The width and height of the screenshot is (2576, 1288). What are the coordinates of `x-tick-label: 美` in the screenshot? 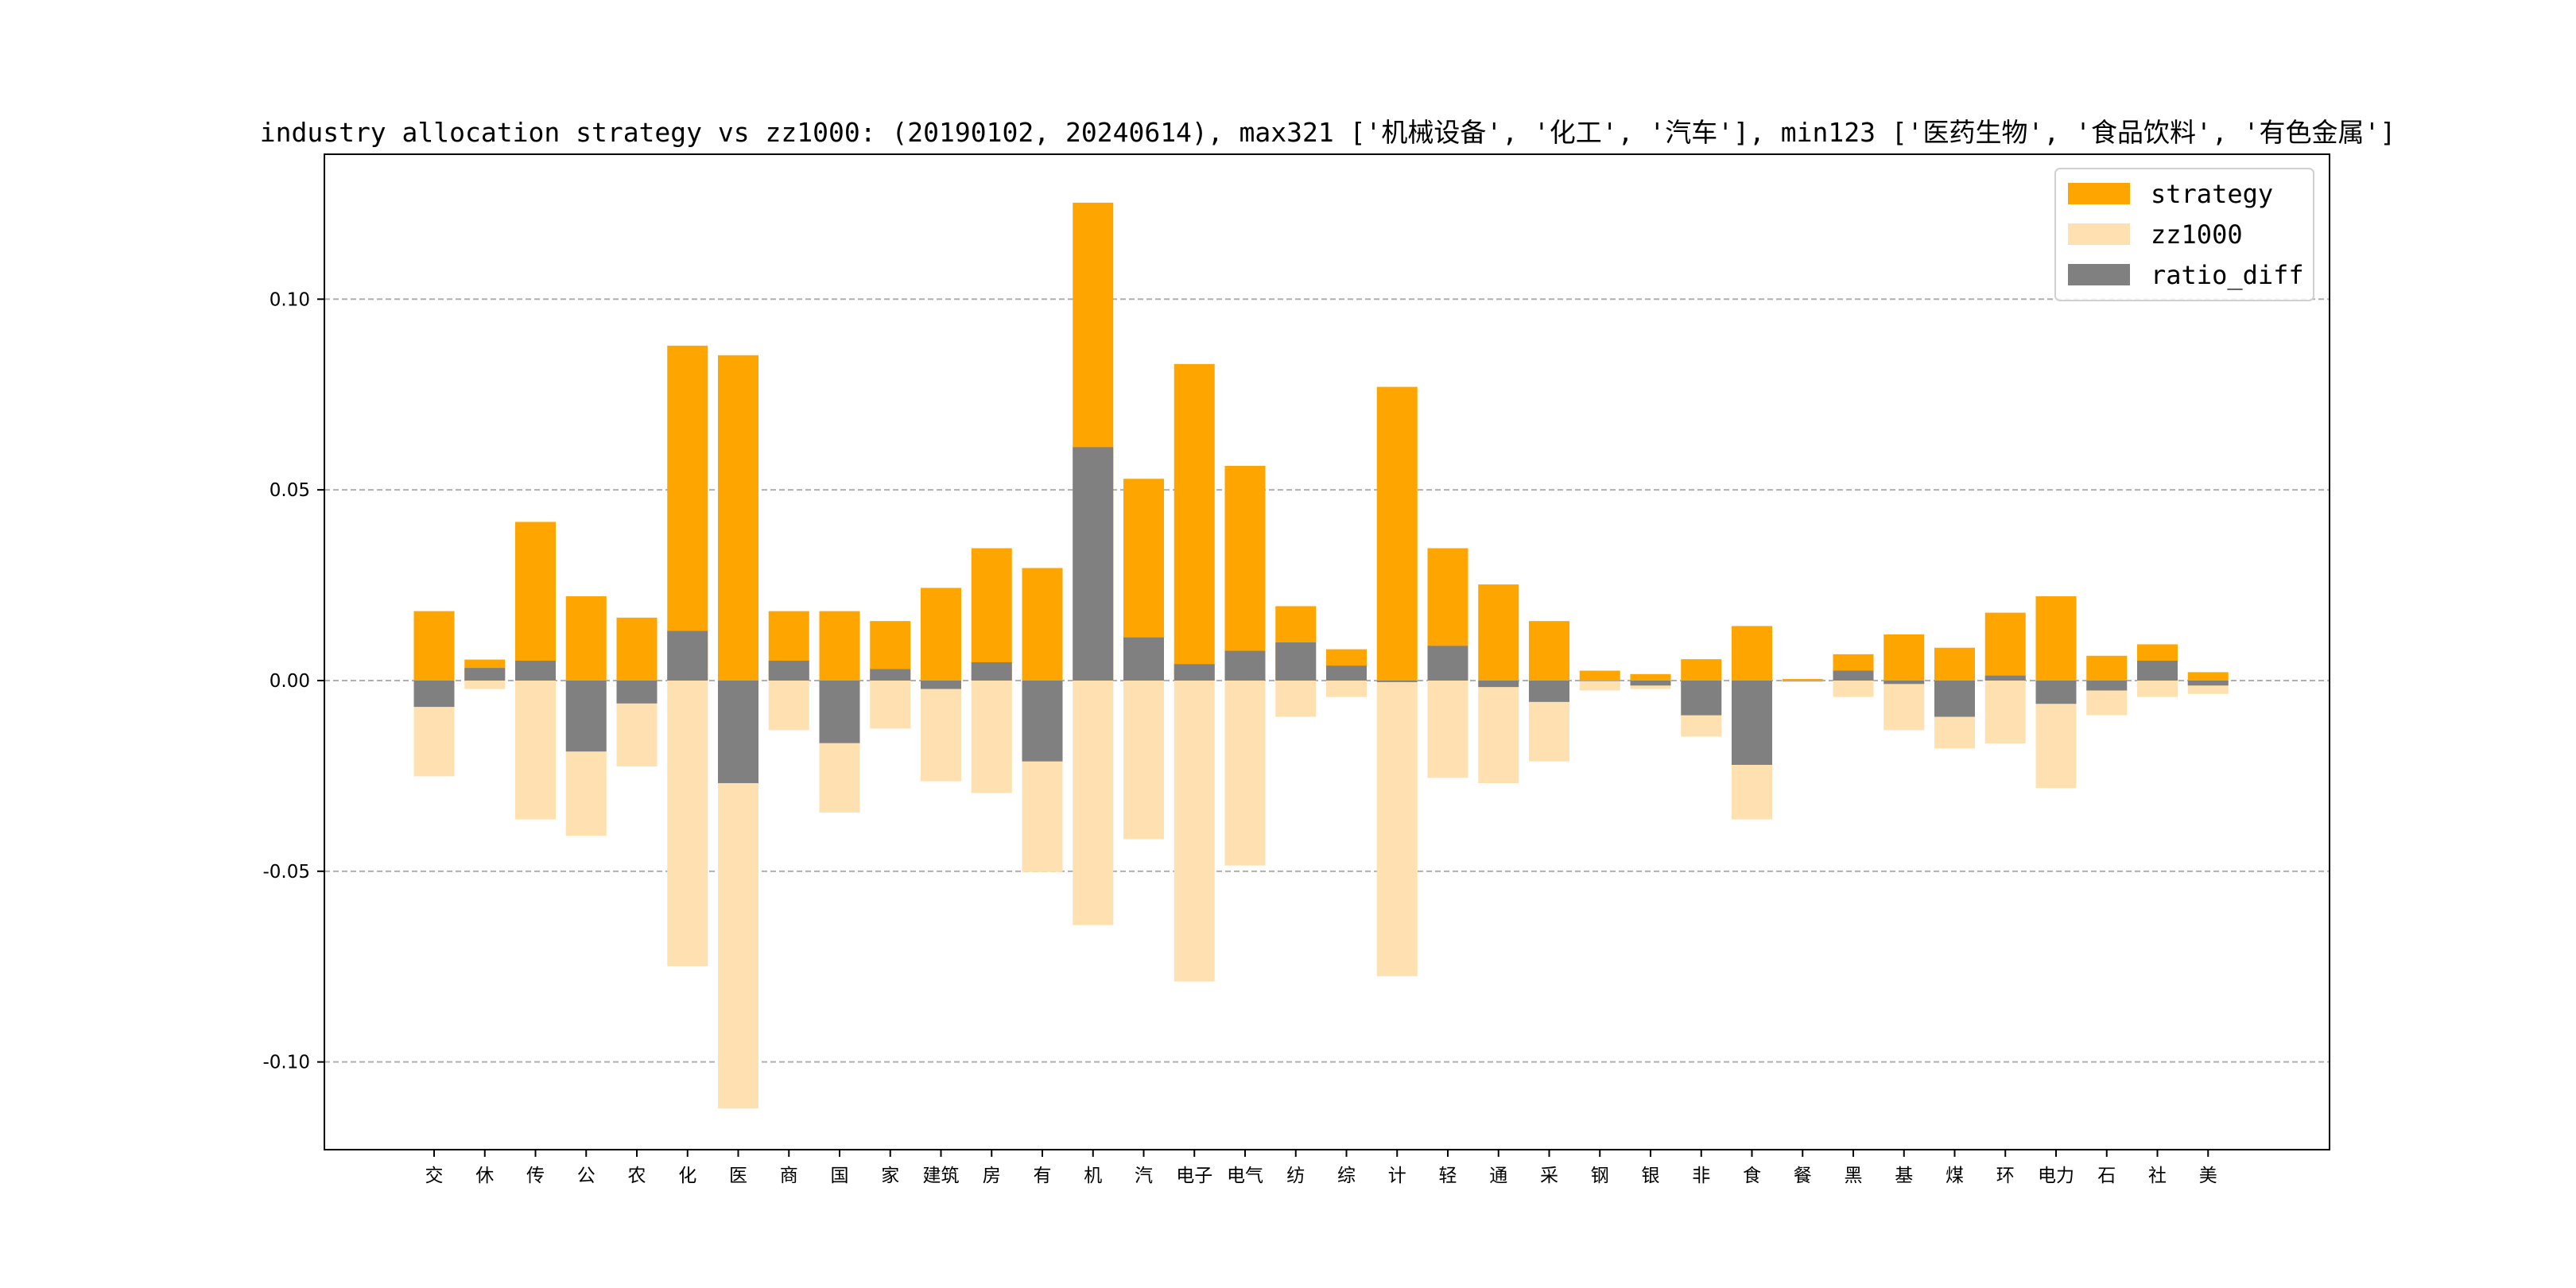 It's located at (2208, 1176).